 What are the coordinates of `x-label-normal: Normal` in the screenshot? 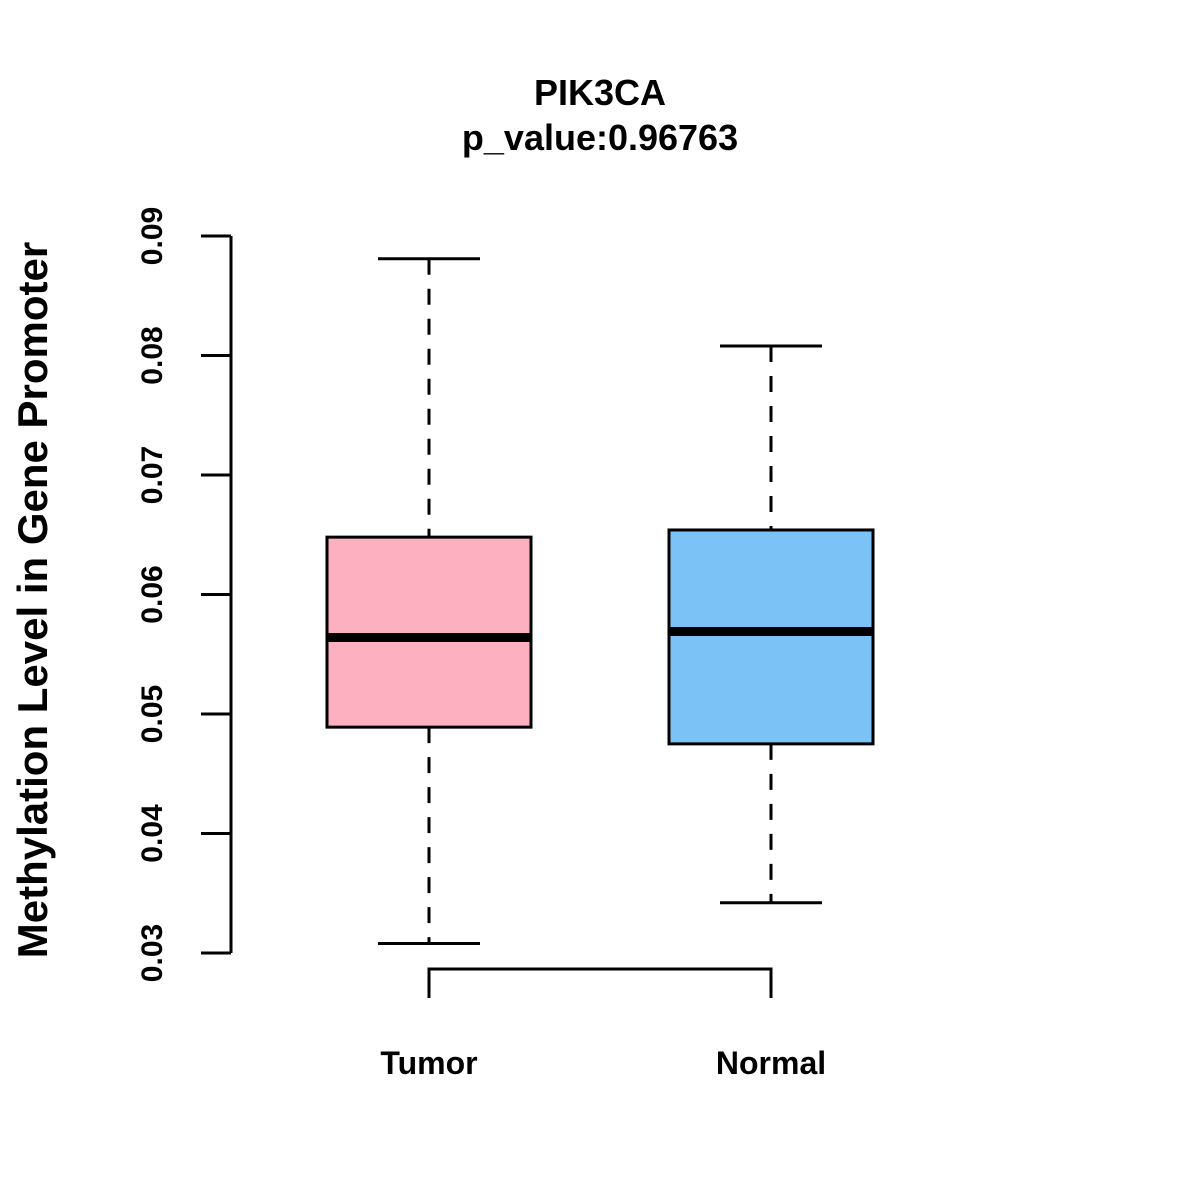 It's located at (771, 1063).